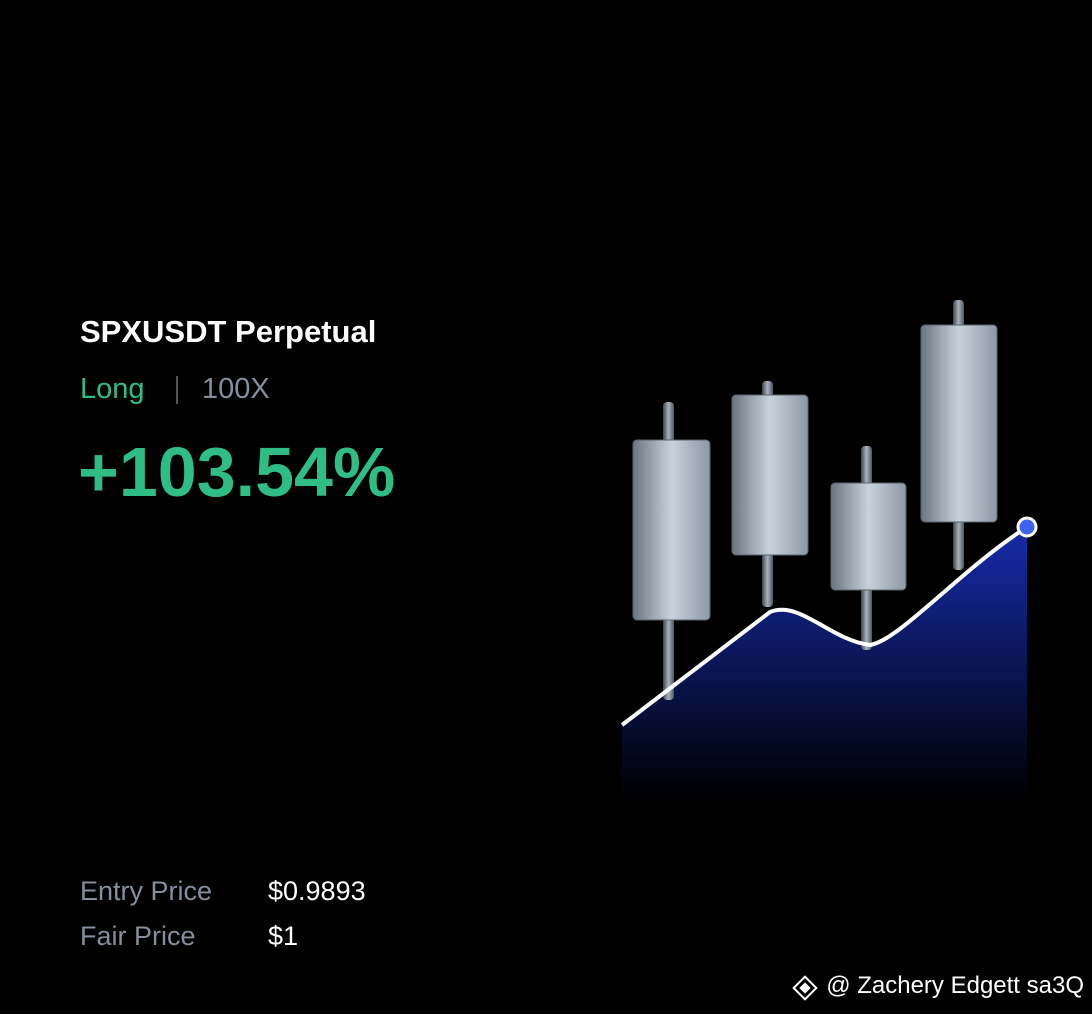  I want to click on side: Long, so click(112, 389).